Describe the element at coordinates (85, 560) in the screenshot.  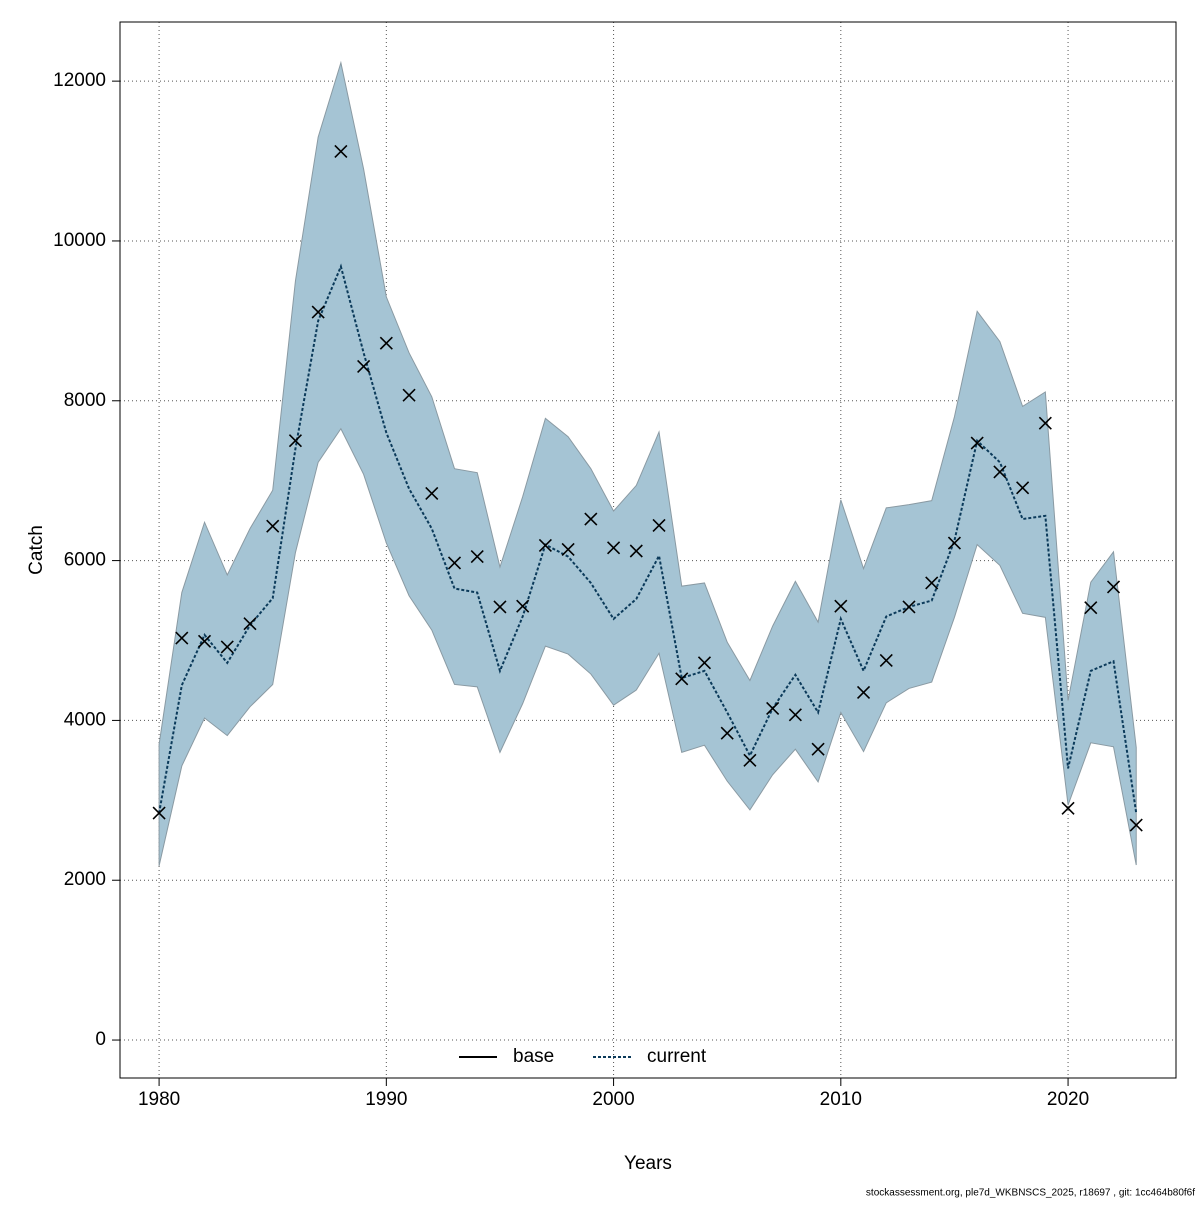
I see `y-tick-label: 6000` at that location.